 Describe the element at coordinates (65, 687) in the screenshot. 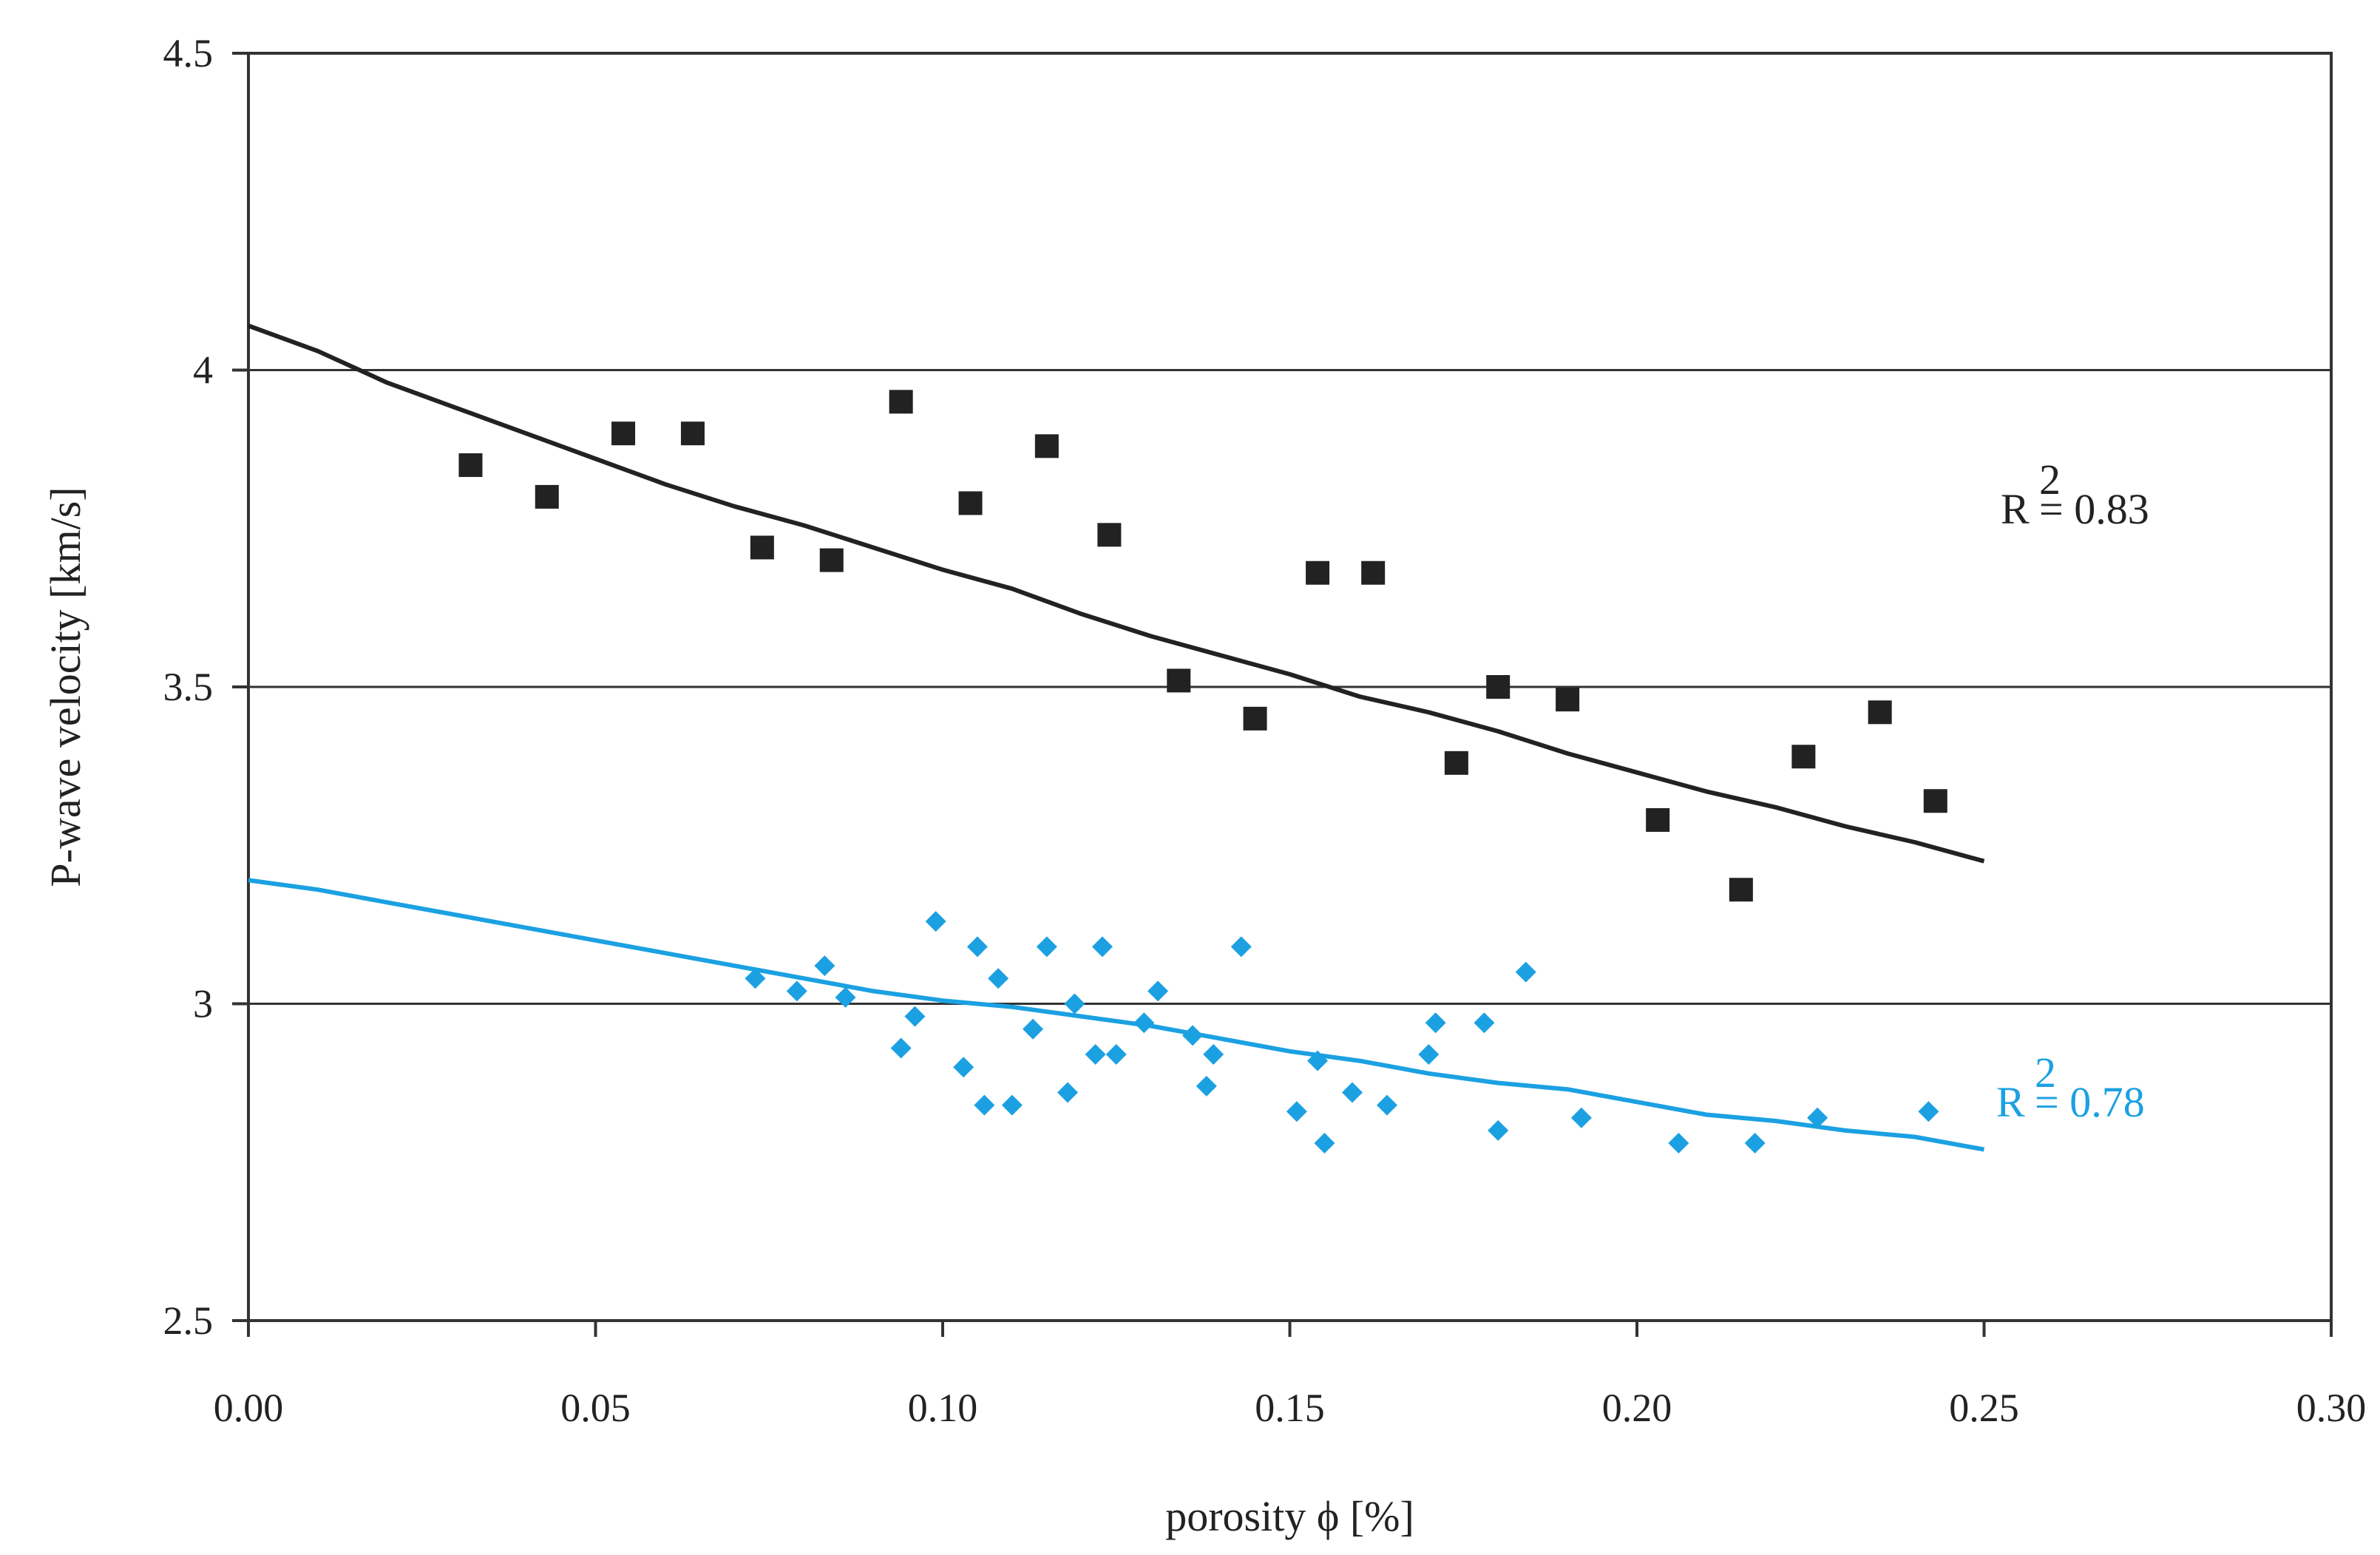

I see `y-axis-title: P-wave velocity [km/s]` at that location.